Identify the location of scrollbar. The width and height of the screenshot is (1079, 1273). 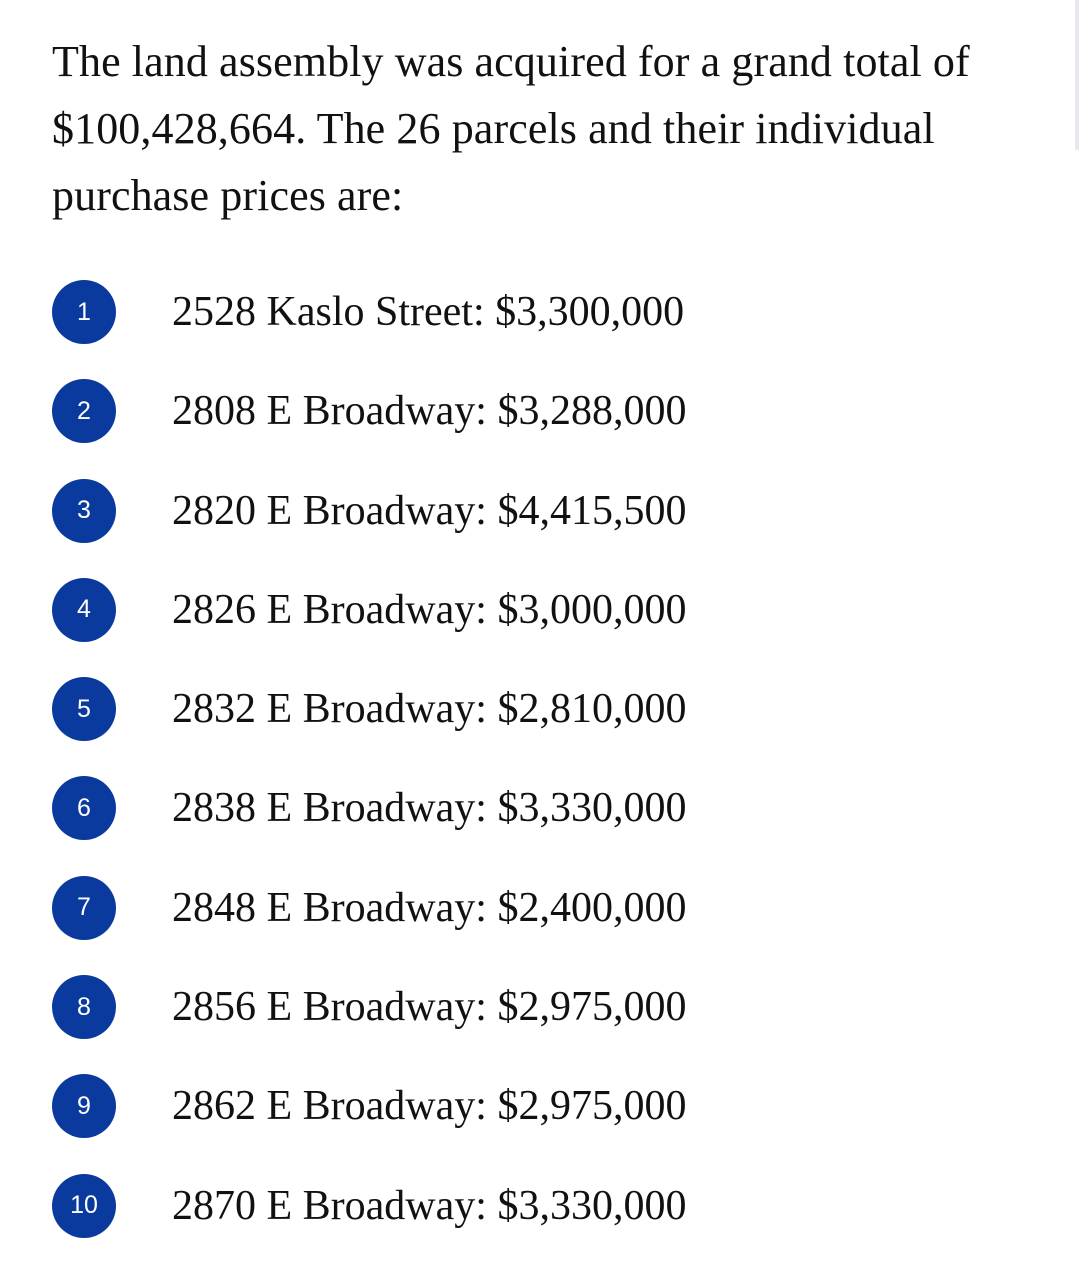
(1077, 75).